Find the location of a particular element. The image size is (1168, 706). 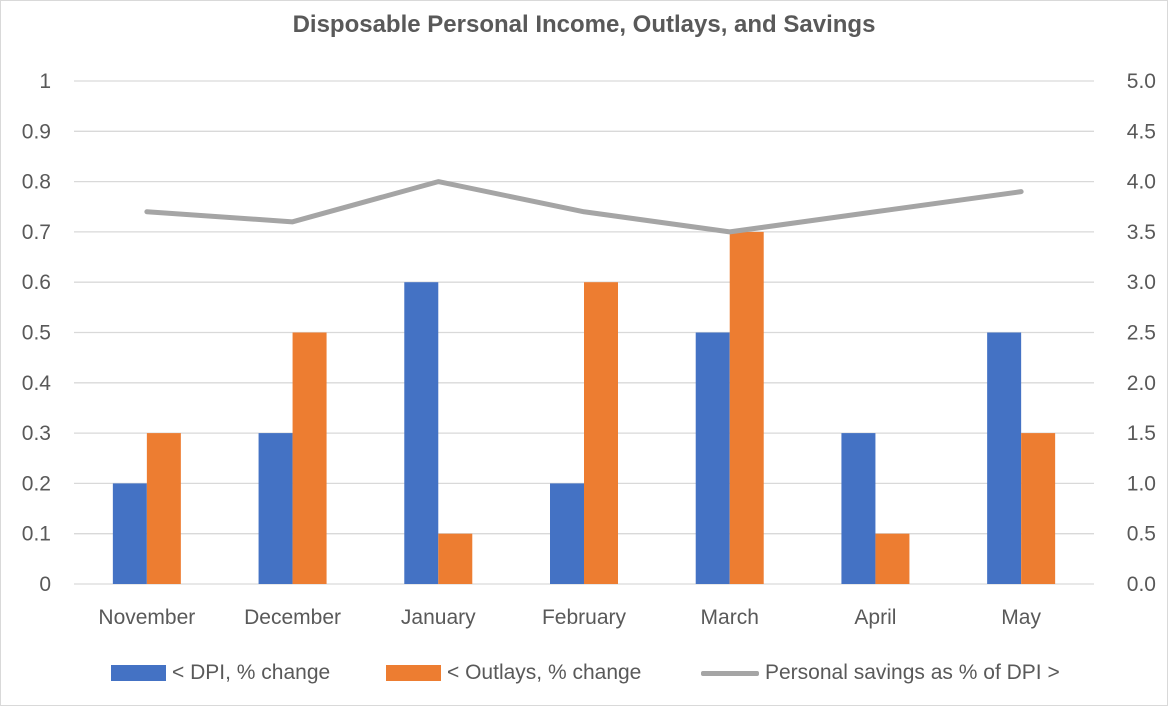

right-tick-label: 2.5 is located at coordinates (1141, 333).